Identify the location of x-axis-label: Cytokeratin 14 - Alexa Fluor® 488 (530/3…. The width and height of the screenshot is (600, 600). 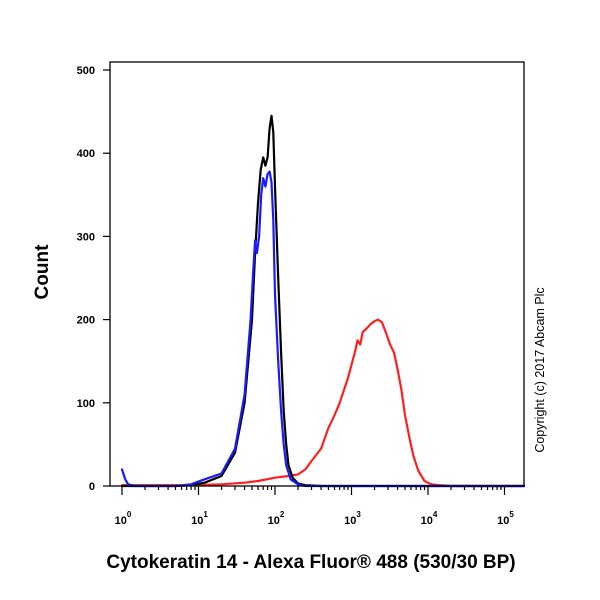
(310, 562).